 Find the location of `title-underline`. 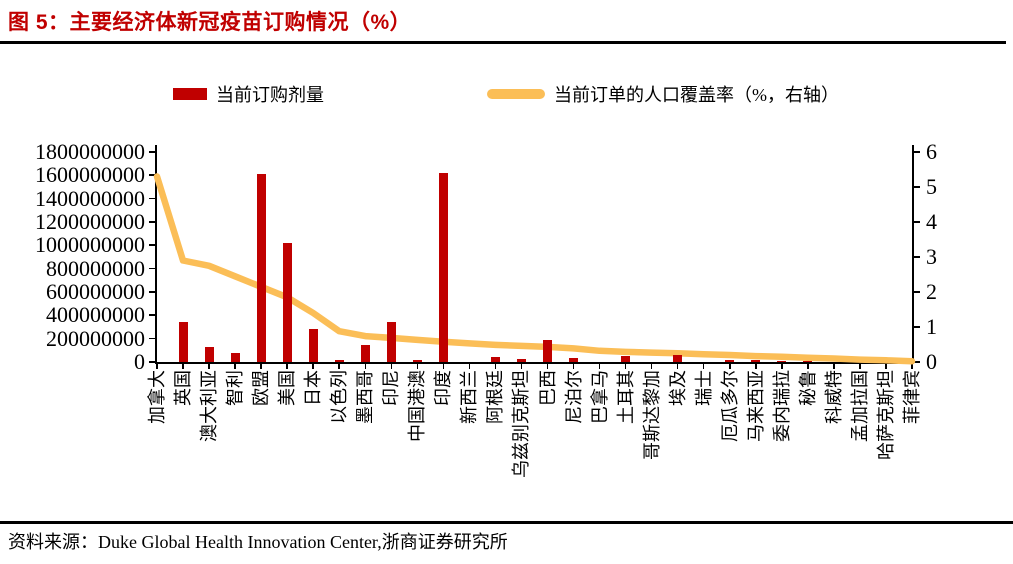

title-underline is located at coordinates (503, 42).